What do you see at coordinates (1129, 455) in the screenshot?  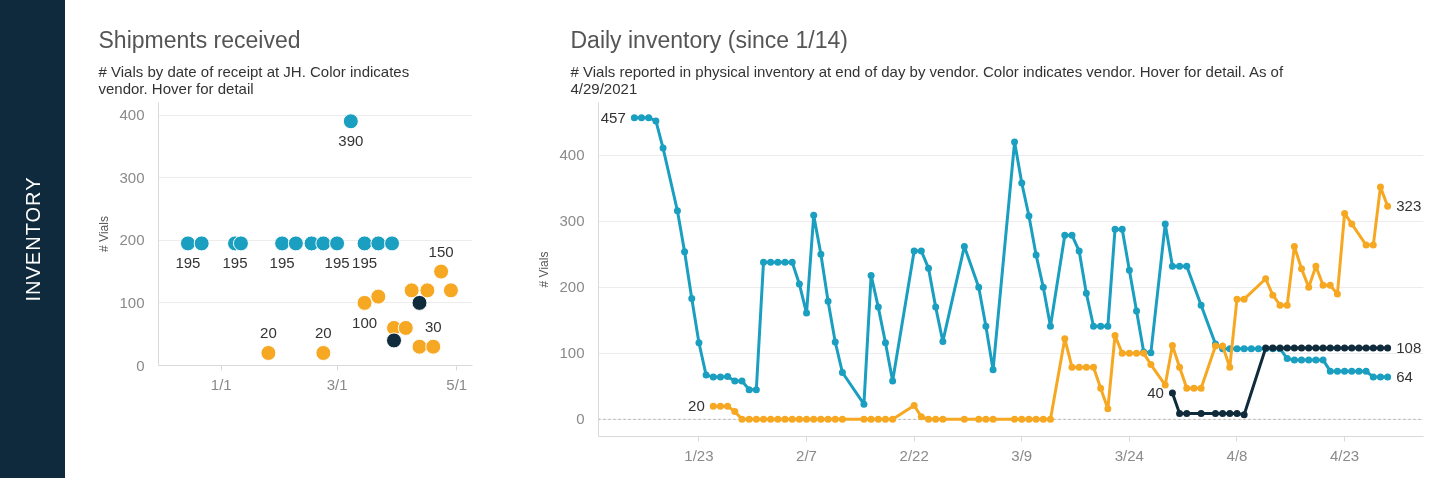 I see `x-tick-label: 3/24` at bounding box center [1129, 455].